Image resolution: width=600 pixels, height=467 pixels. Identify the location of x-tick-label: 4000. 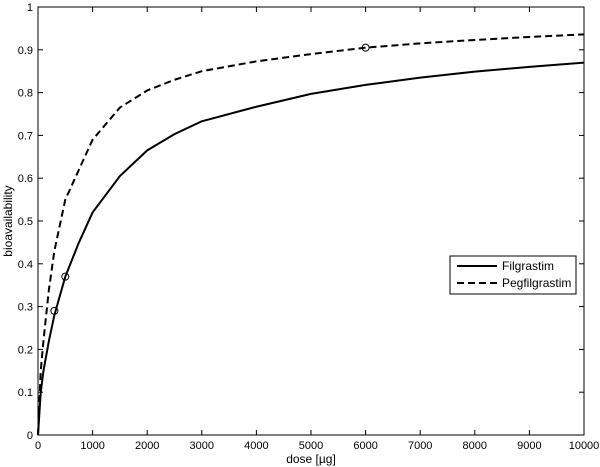
(256, 446).